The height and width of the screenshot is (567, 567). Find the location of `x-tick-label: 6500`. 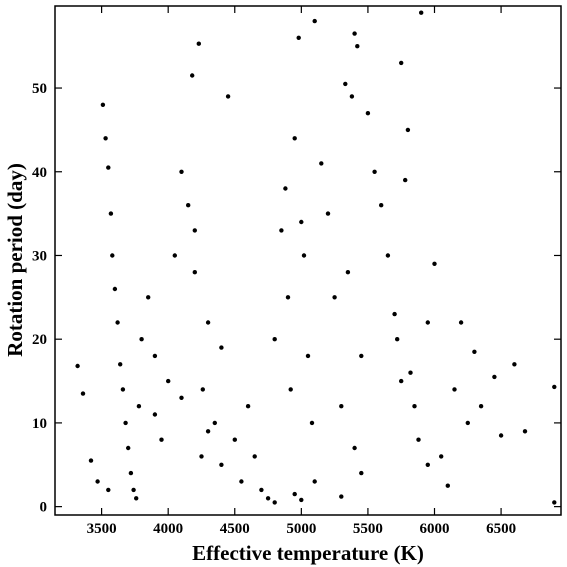

x-tick-label: 6500 is located at coordinates (501, 529).